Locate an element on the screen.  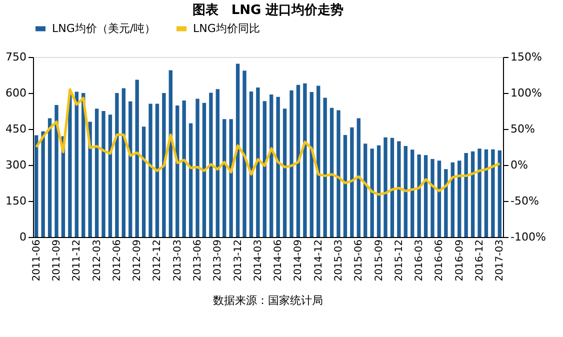
x-tick-label: 2013-06 is located at coordinates (198, 261).